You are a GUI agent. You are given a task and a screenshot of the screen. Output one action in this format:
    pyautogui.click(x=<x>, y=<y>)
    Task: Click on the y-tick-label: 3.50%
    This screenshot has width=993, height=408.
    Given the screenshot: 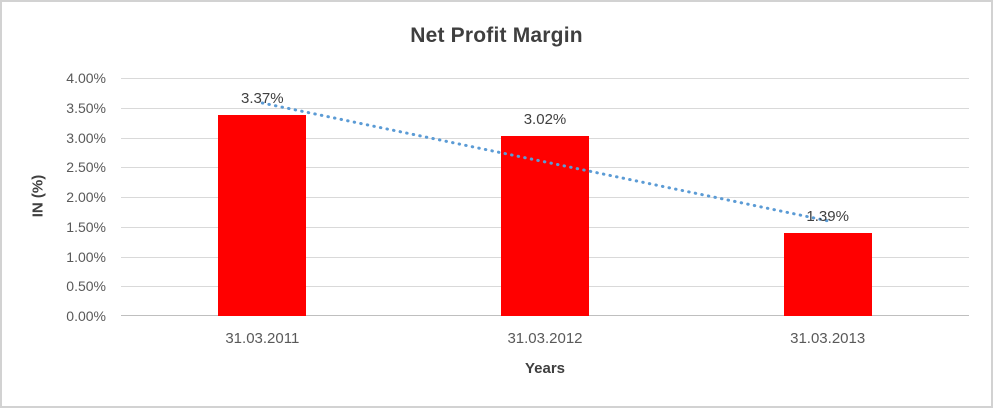 What is the action you would take?
    pyautogui.click(x=86, y=108)
    